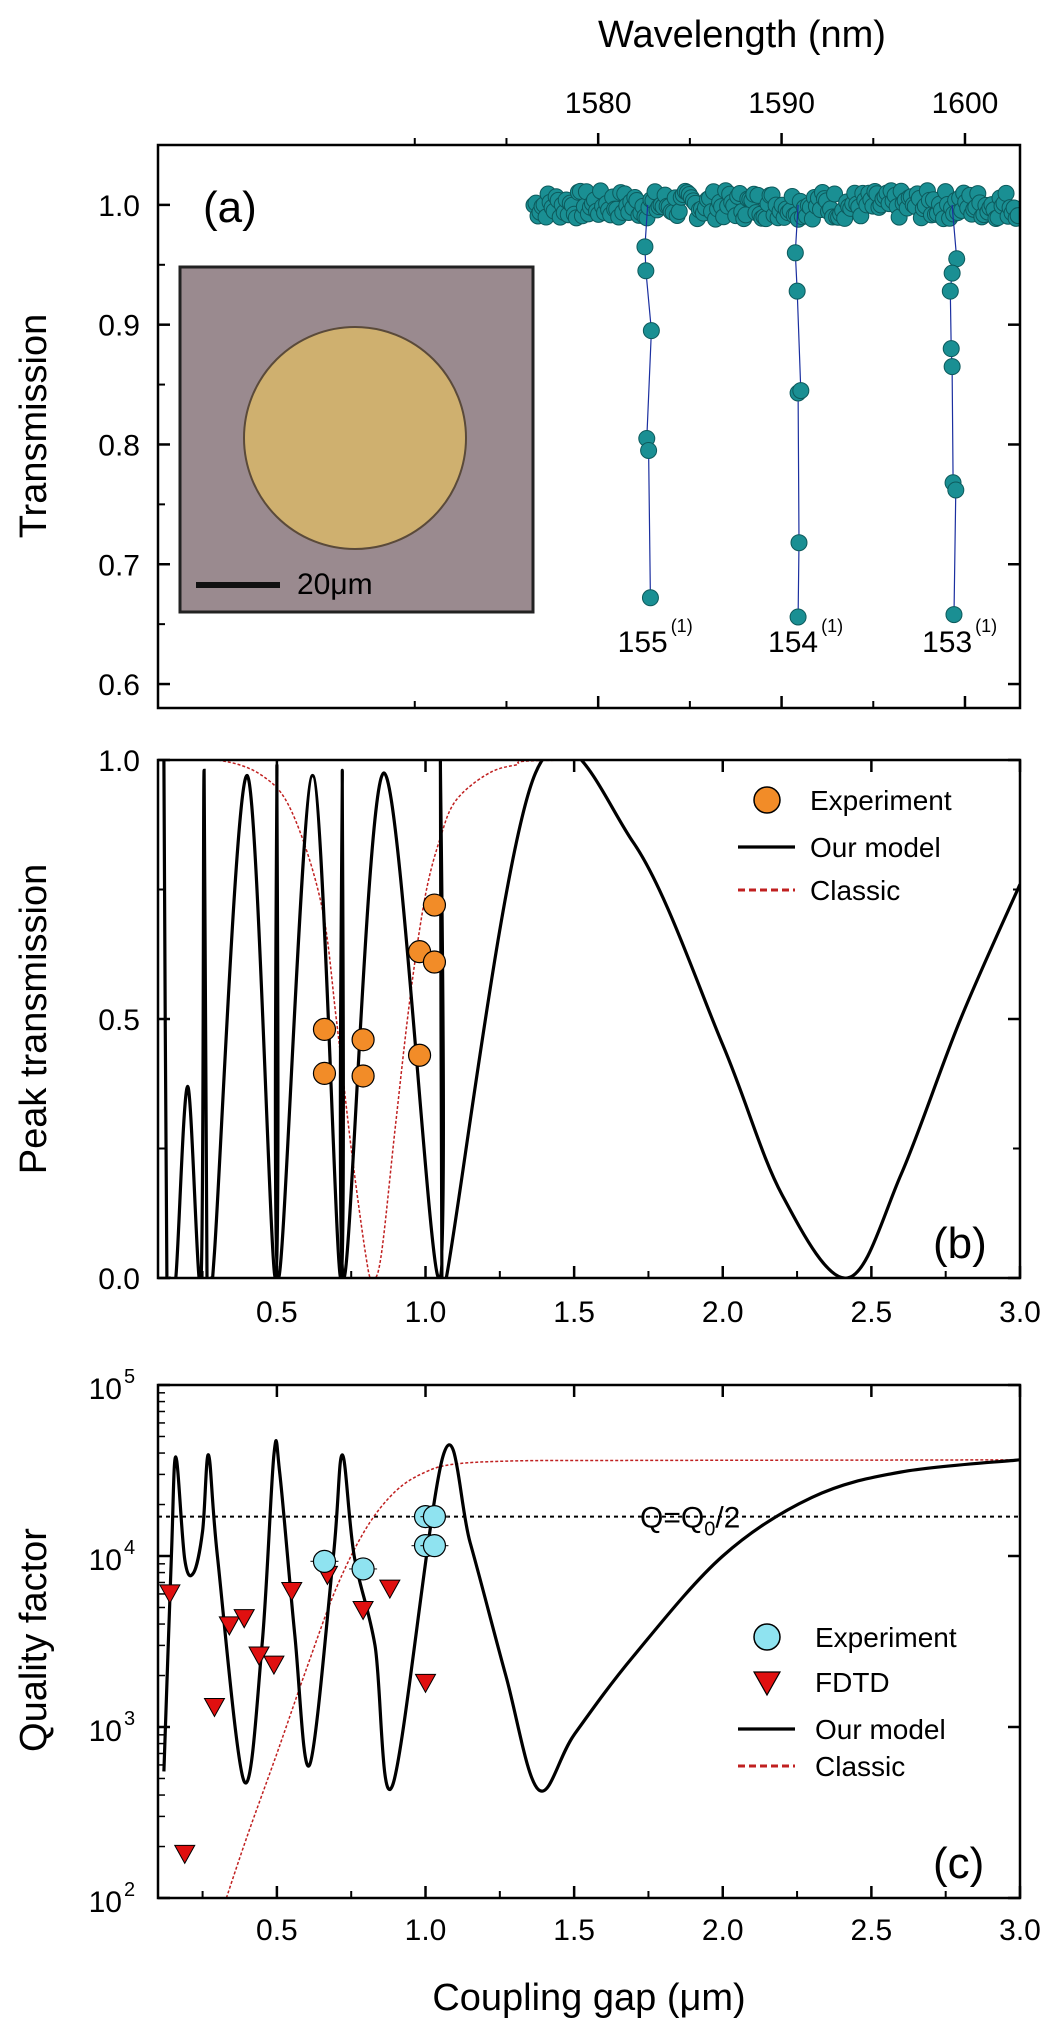 This screenshot has height=2038, width=1059. I want to click on panel-b-ylabel: Peak transmission, so click(34, 1019).